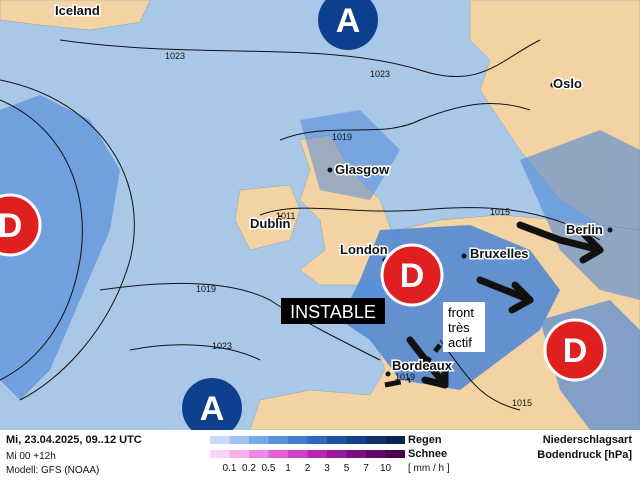 This screenshot has width=640, height=483. I want to click on legend-date: Mi, 23.04.2025, 09..12 UTC, so click(74, 440).